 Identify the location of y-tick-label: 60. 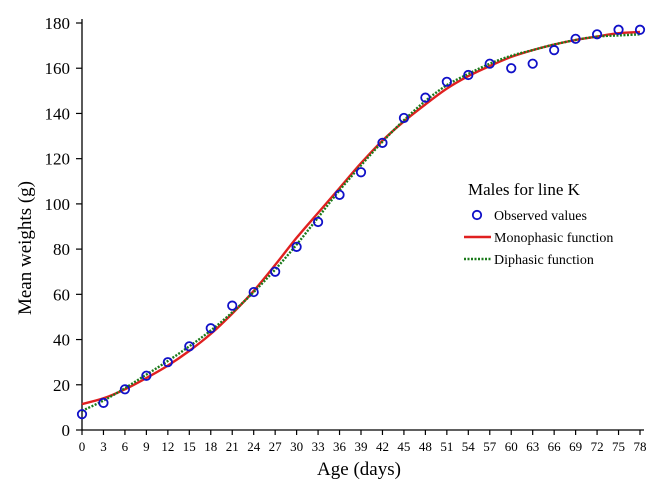
(61, 294).